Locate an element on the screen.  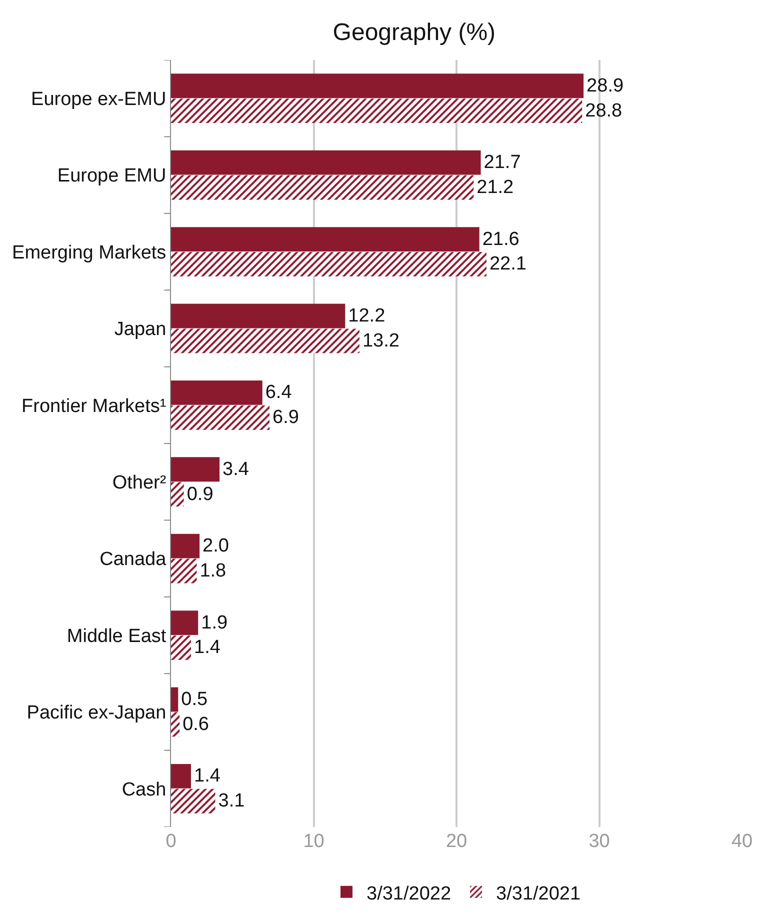
data-label: 21.6 is located at coordinates (501, 239).